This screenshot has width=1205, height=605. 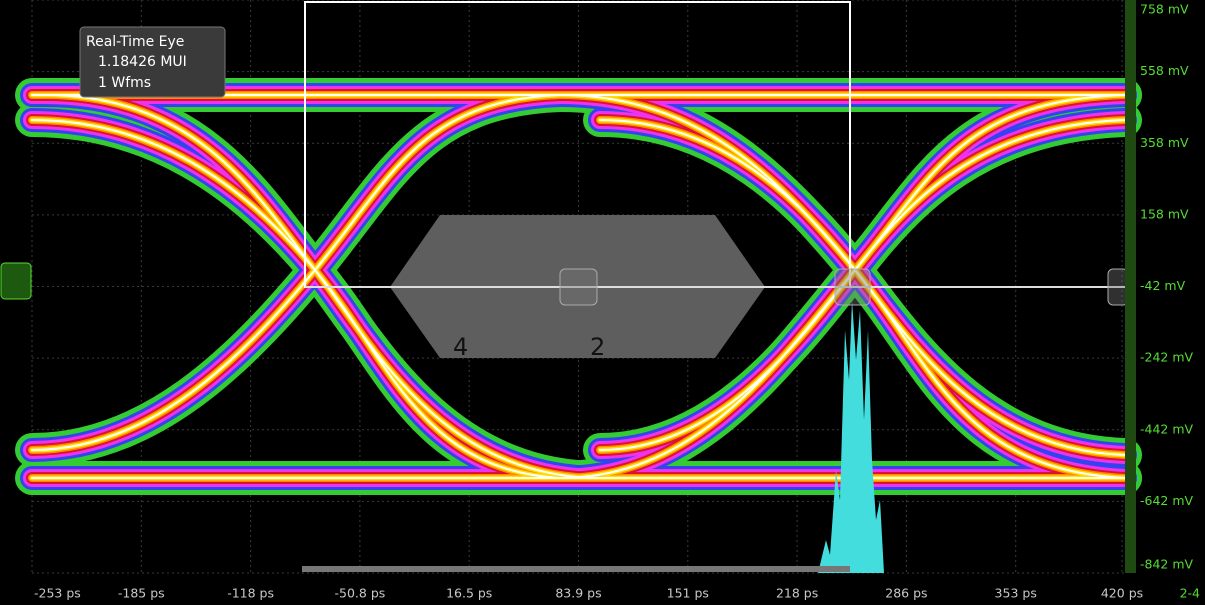 What do you see at coordinates (142, 62) in the screenshot?
I see `info-mui: 1.18426 MUI` at bounding box center [142, 62].